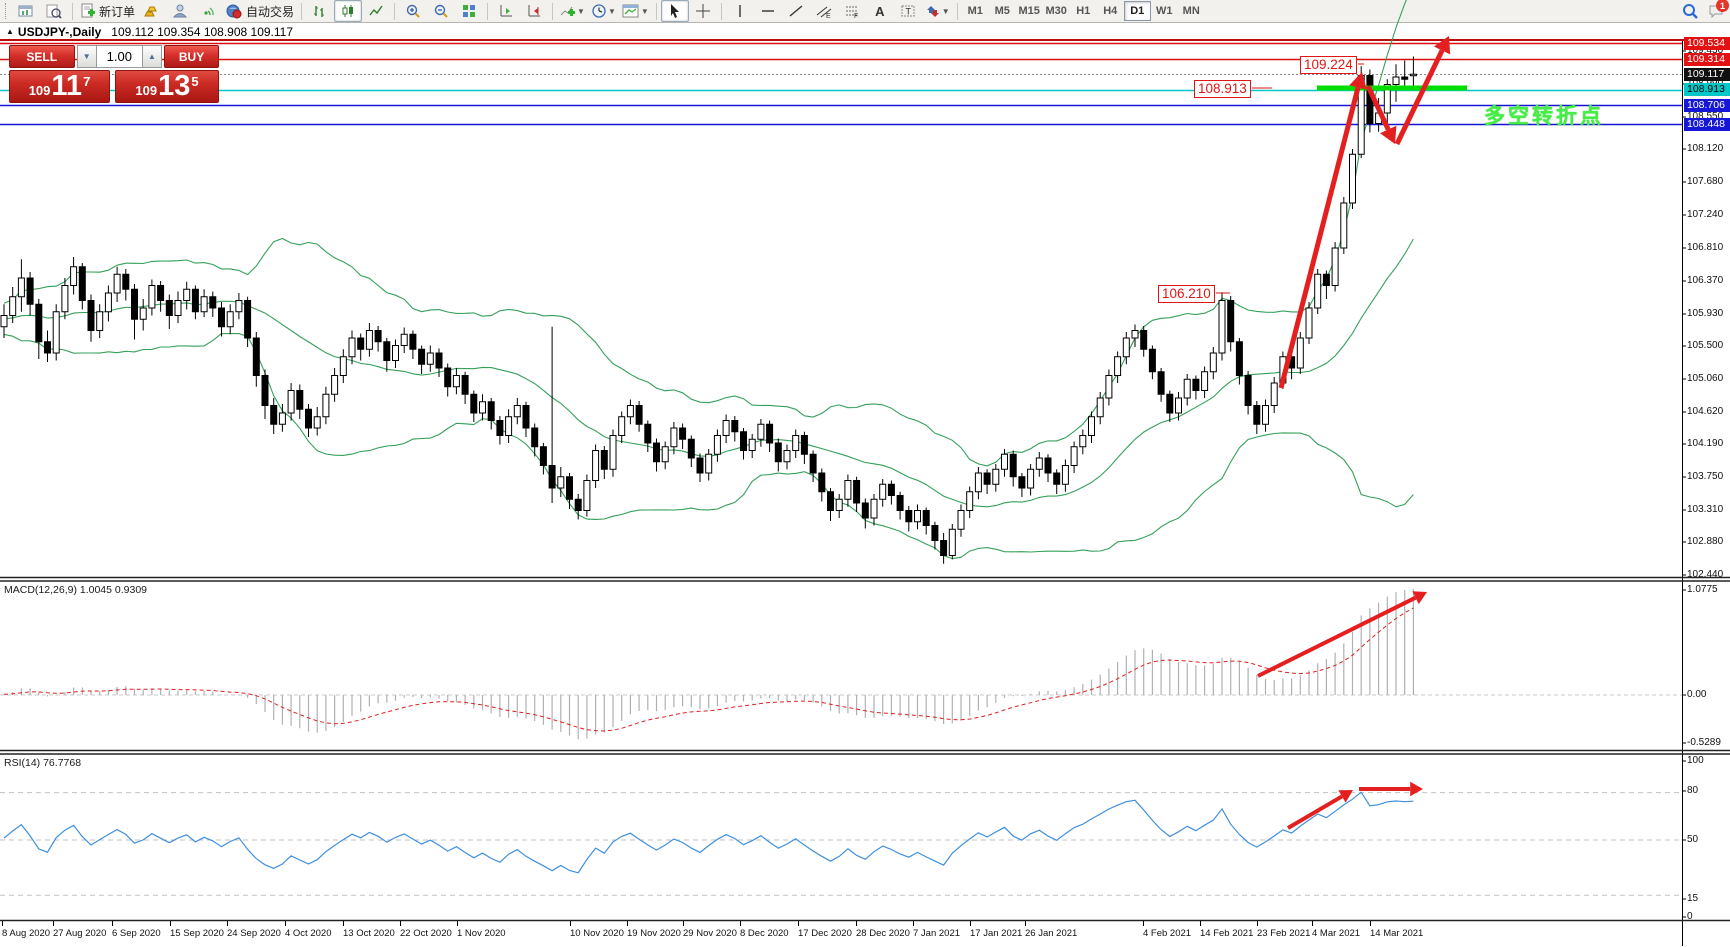 This screenshot has width=1730, height=947. What do you see at coordinates (54, 11) in the screenshot?
I see `chart-preview-button` at bounding box center [54, 11].